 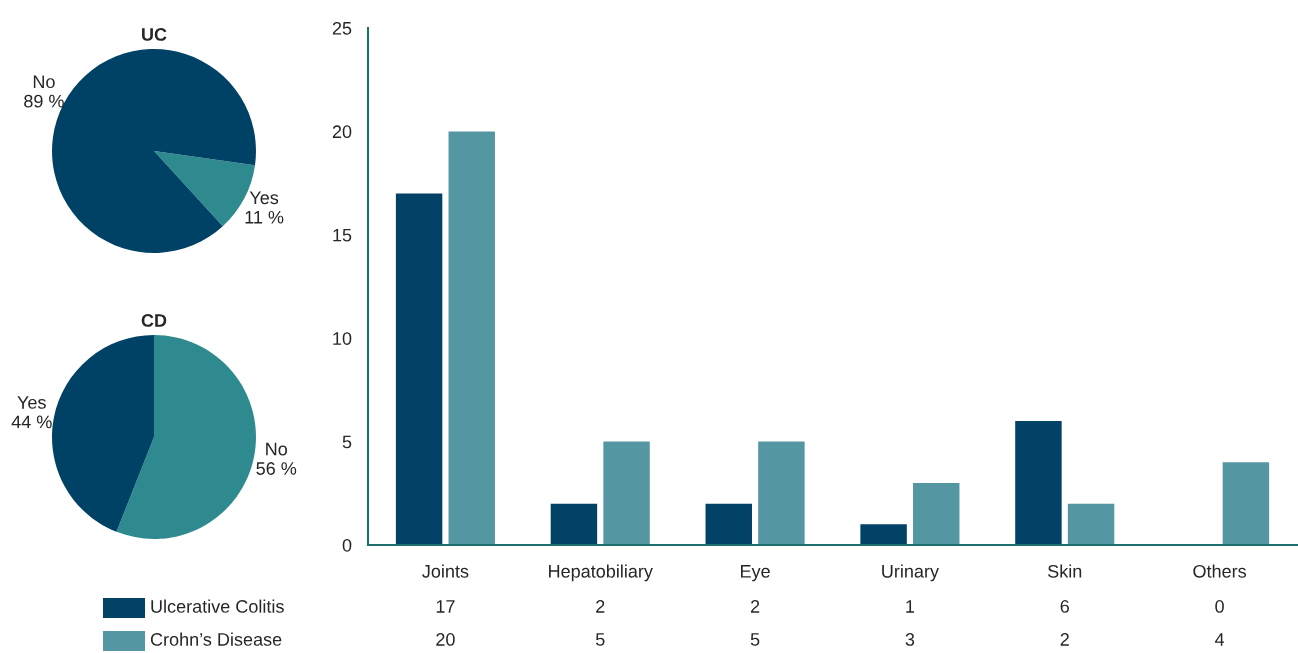 What do you see at coordinates (342, 132) in the screenshot?
I see `y-tick-label: 20` at bounding box center [342, 132].